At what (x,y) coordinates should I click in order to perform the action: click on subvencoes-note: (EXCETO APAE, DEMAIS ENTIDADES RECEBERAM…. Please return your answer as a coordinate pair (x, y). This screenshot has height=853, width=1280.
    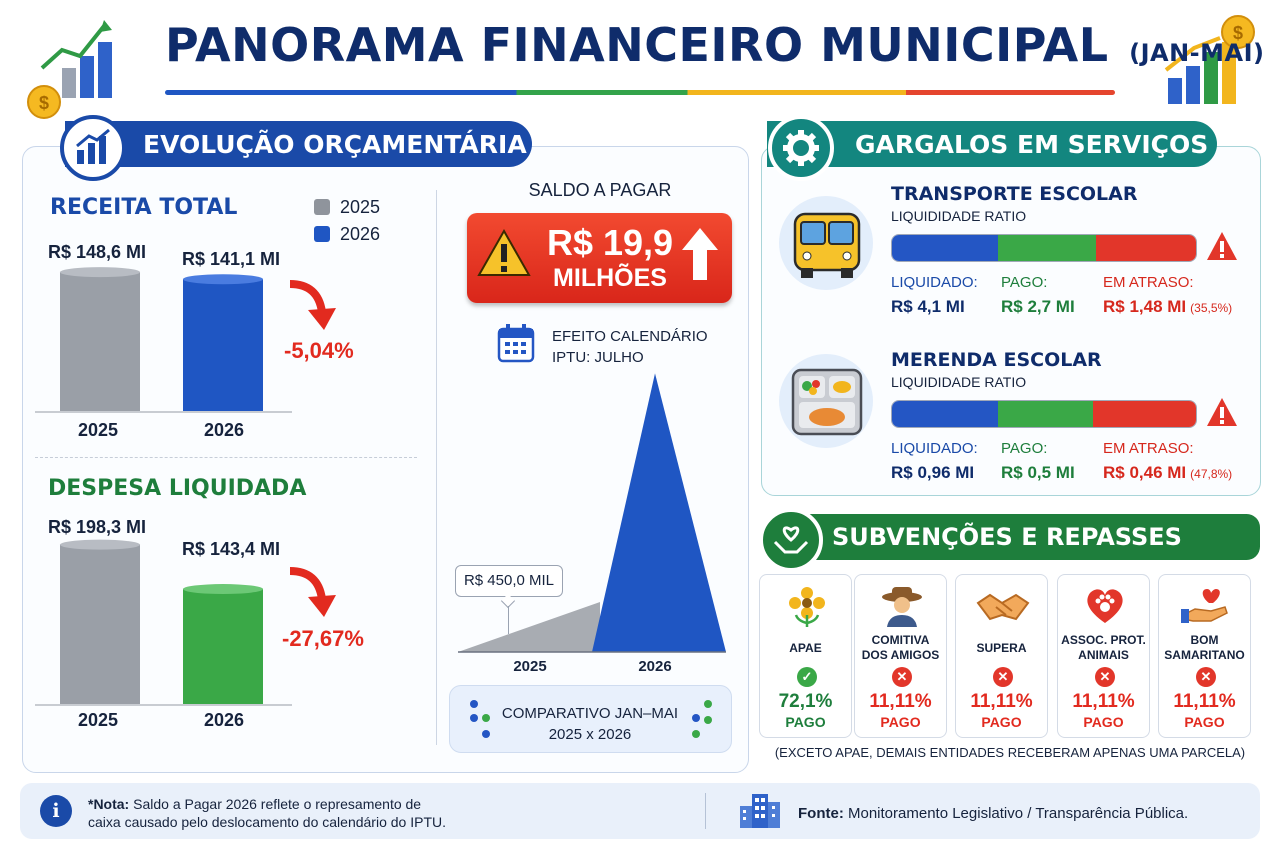
    Looking at the image, I should click on (1010, 752).